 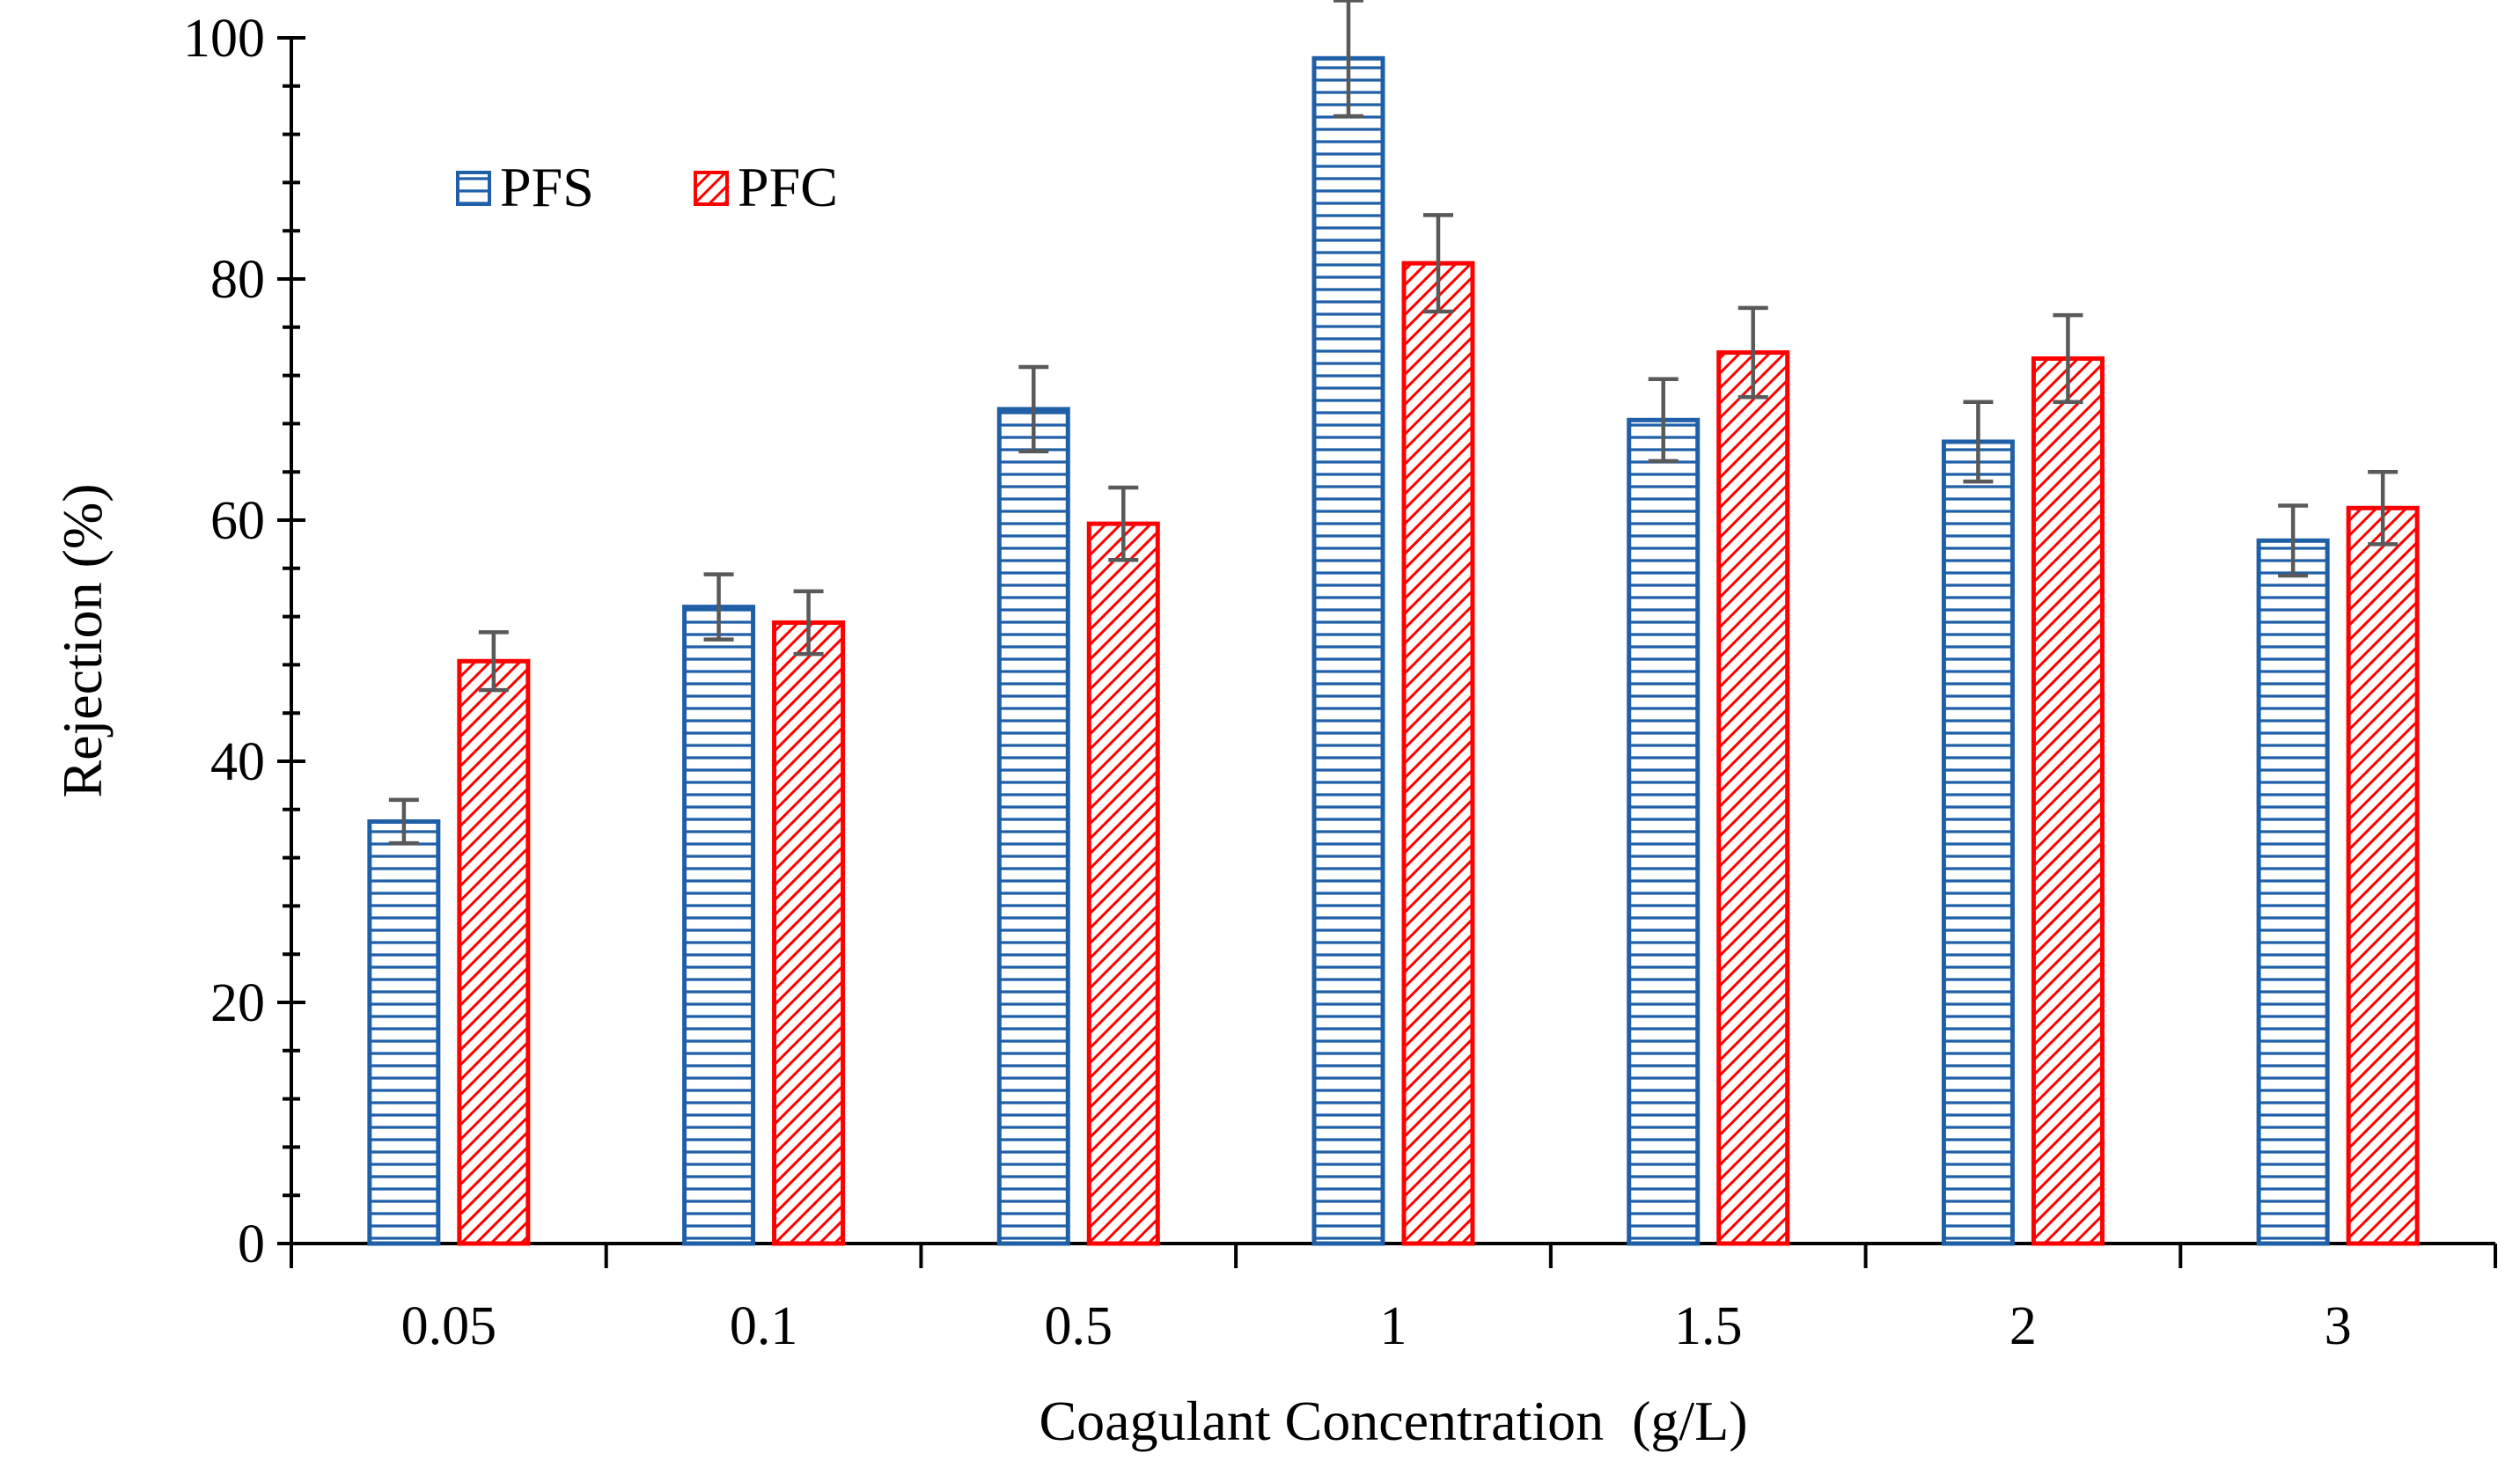 What do you see at coordinates (494, 952) in the screenshot?
I see `bar-pfc-0.05` at bounding box center [494, 952].